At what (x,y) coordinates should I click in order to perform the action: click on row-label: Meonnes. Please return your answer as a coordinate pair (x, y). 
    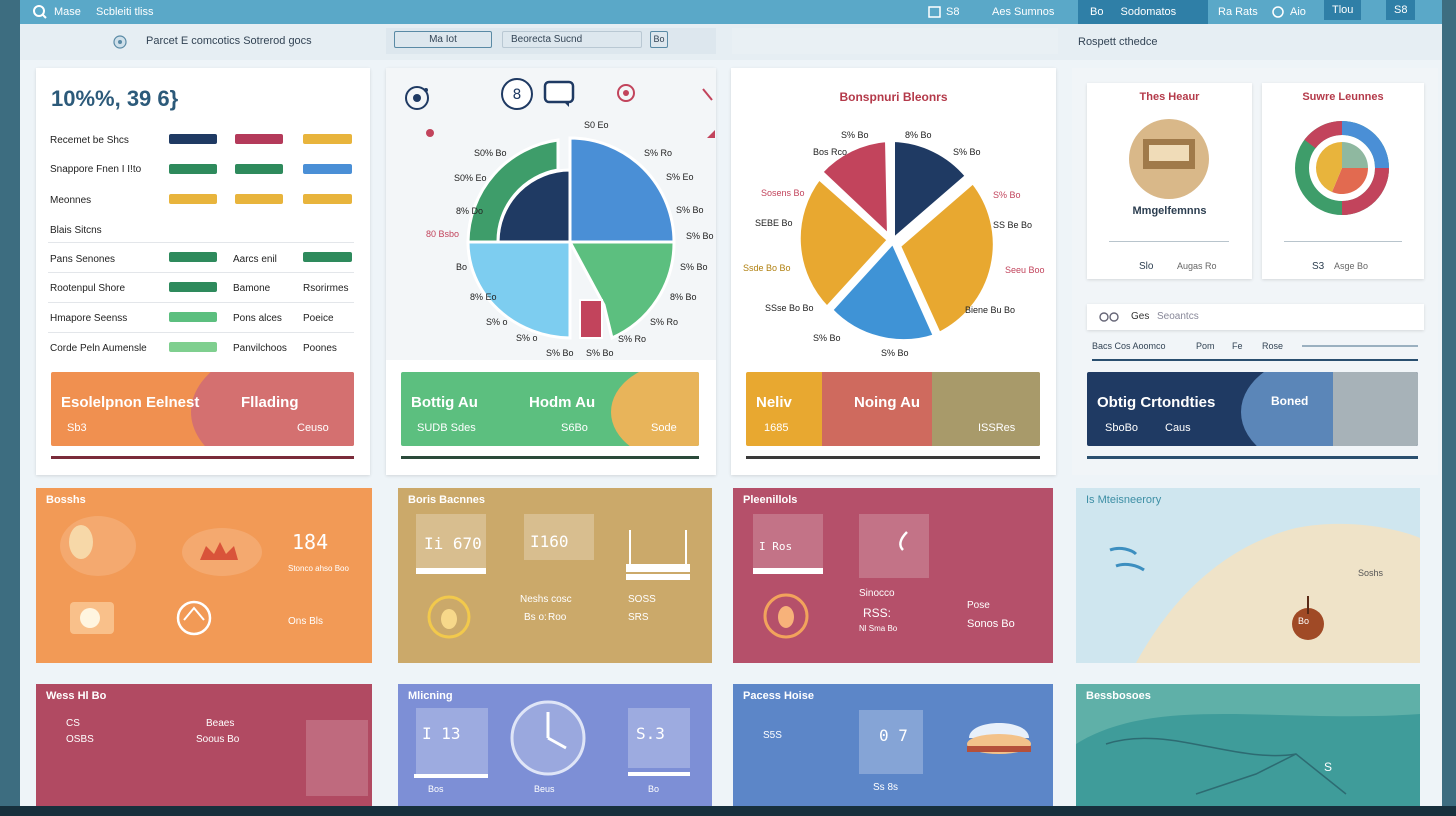
    Looking at the image, I should click on (71, 200).